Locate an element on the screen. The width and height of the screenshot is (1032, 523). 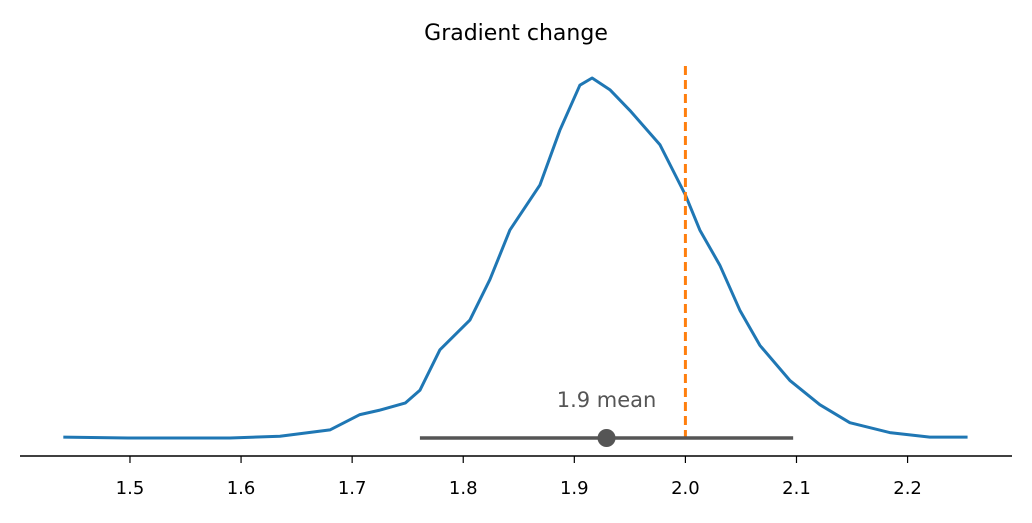
chart-title: Gradient change is located at coordinates (516, 33).